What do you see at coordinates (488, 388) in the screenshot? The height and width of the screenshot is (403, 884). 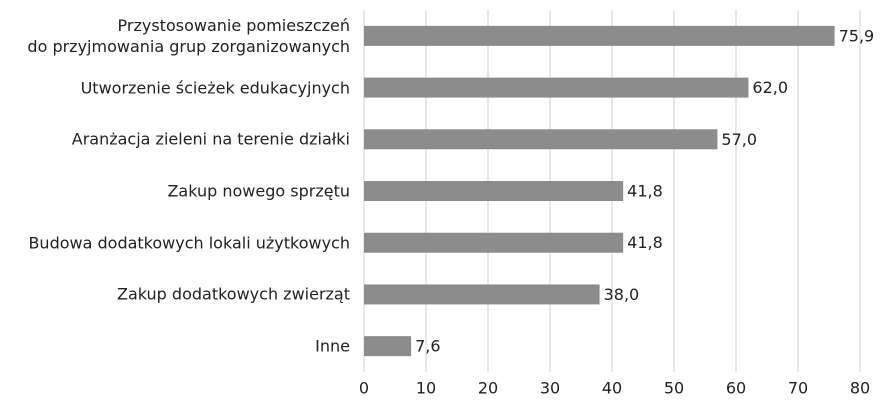 I see `x-tick-label: 20` at bounding box center [488, 388].